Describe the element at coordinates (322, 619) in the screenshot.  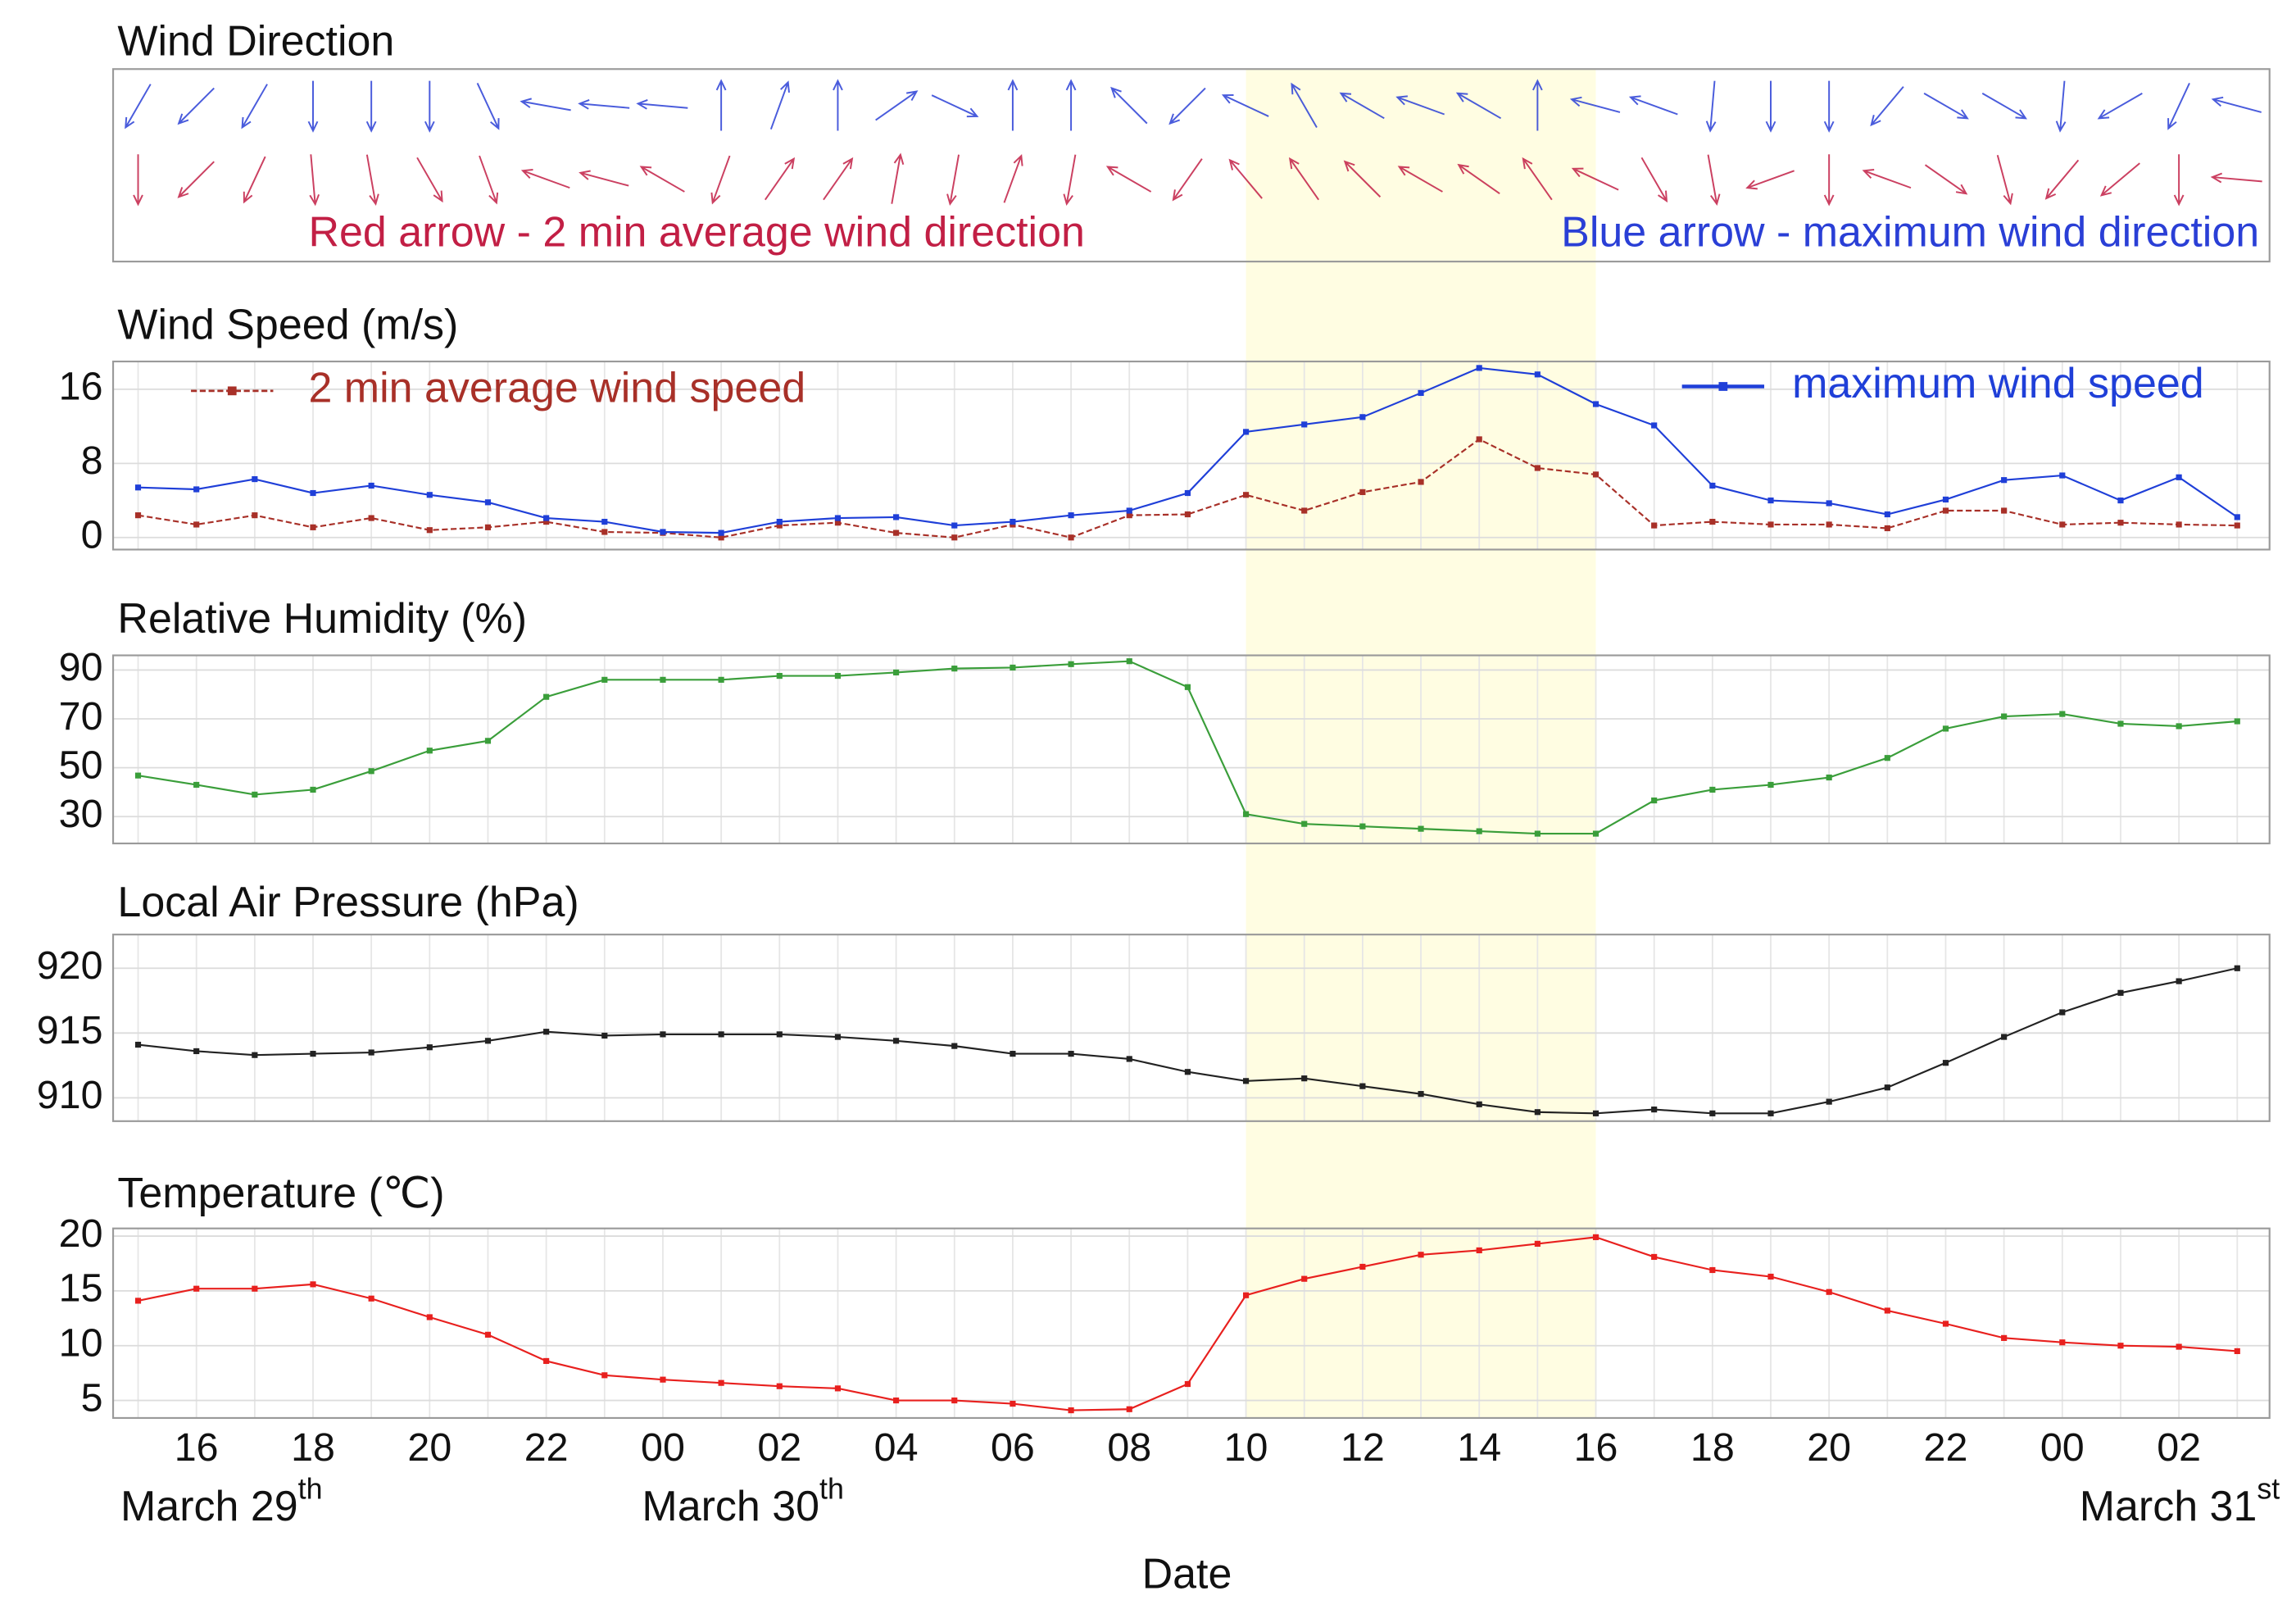
I see `panel-title: Relative Humidity (%)` at that location.